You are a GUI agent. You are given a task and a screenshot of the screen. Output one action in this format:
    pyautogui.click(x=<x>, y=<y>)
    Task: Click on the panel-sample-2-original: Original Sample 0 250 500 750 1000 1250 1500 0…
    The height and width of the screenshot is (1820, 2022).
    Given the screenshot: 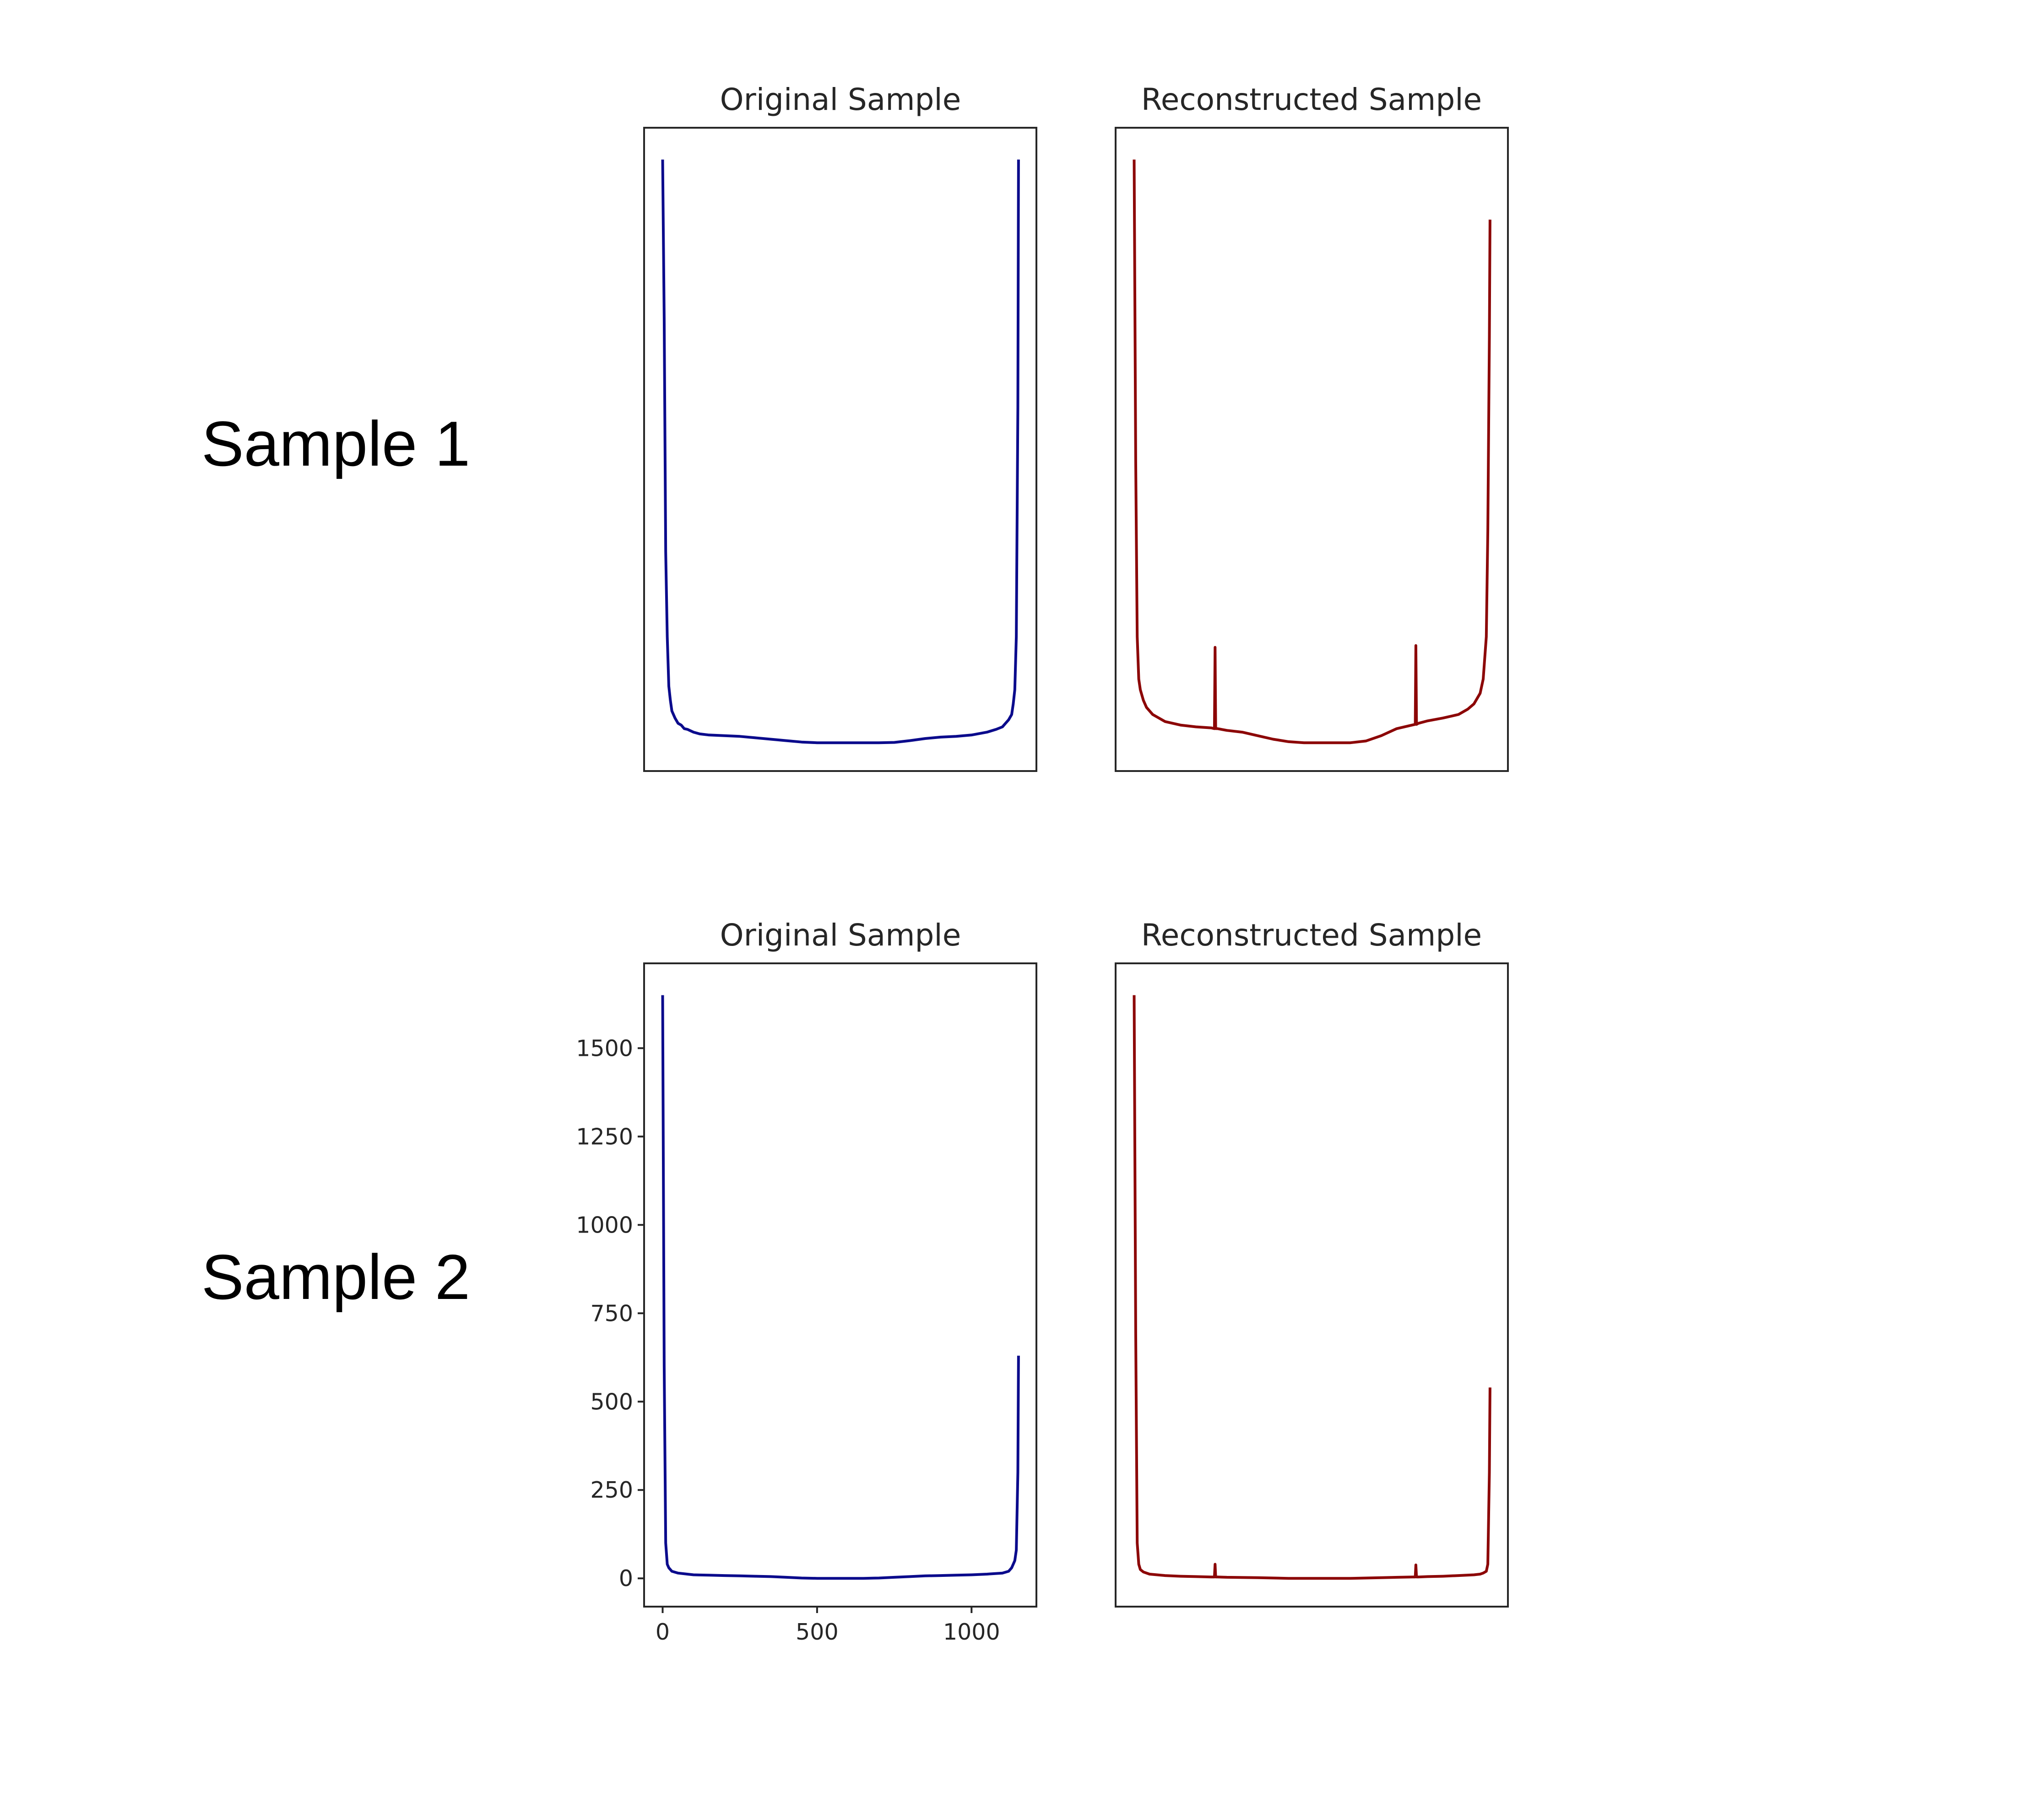 What is the action you would take?
    pyautogui.click(x=806, y=1281)
    